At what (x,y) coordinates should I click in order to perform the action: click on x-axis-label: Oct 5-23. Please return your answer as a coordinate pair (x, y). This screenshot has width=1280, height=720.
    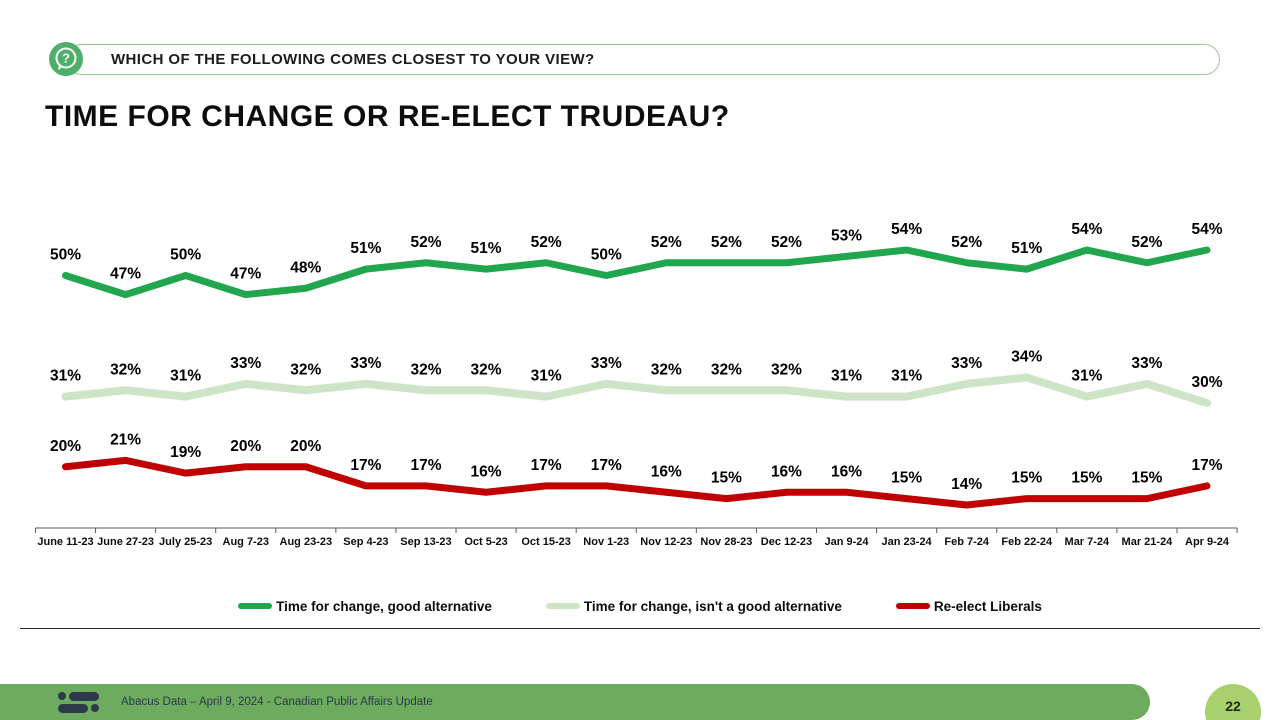
    Looking at the image, I should click on (485, 542).